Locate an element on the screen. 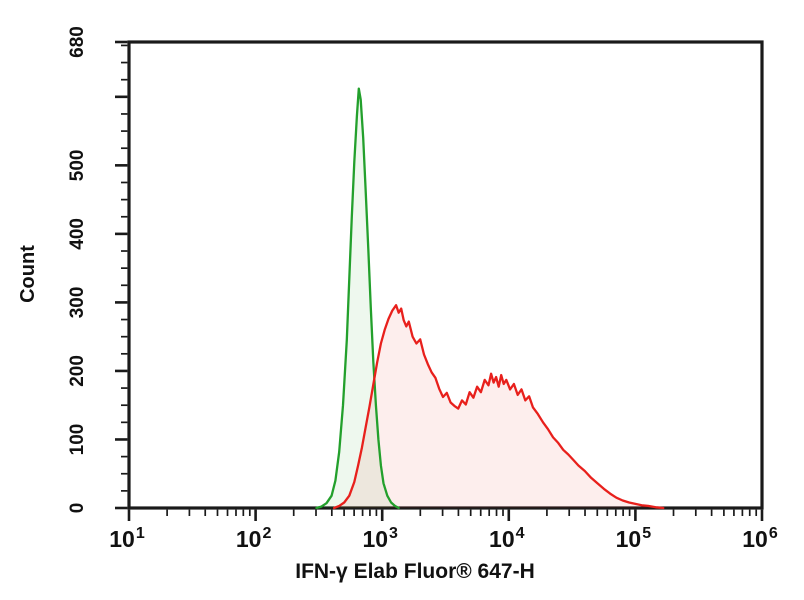  y-axis-ticks is located at coordinates (121, 275).